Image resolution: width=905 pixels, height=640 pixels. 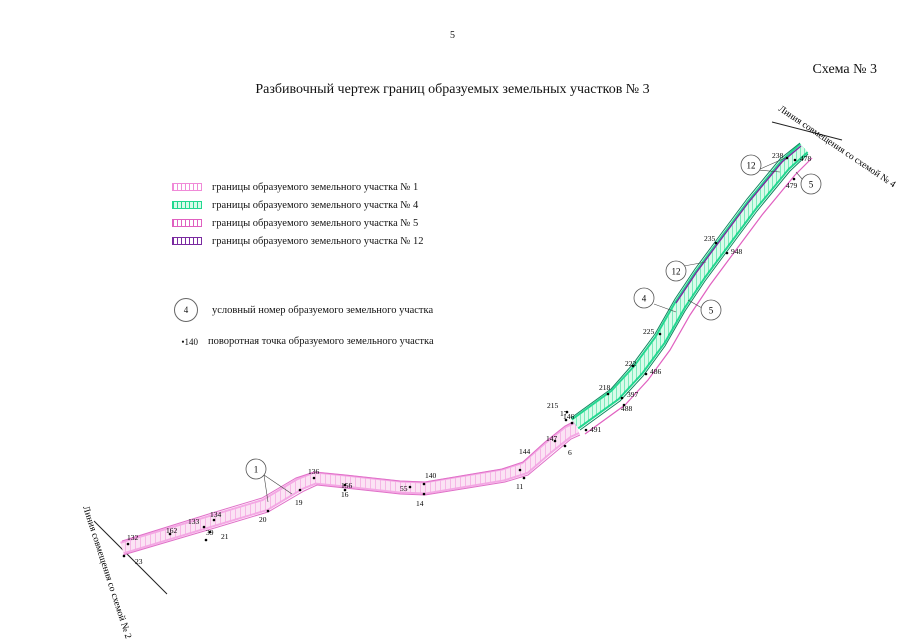 I want to click on parcel-5-boundary, so click(x=698, y=296).